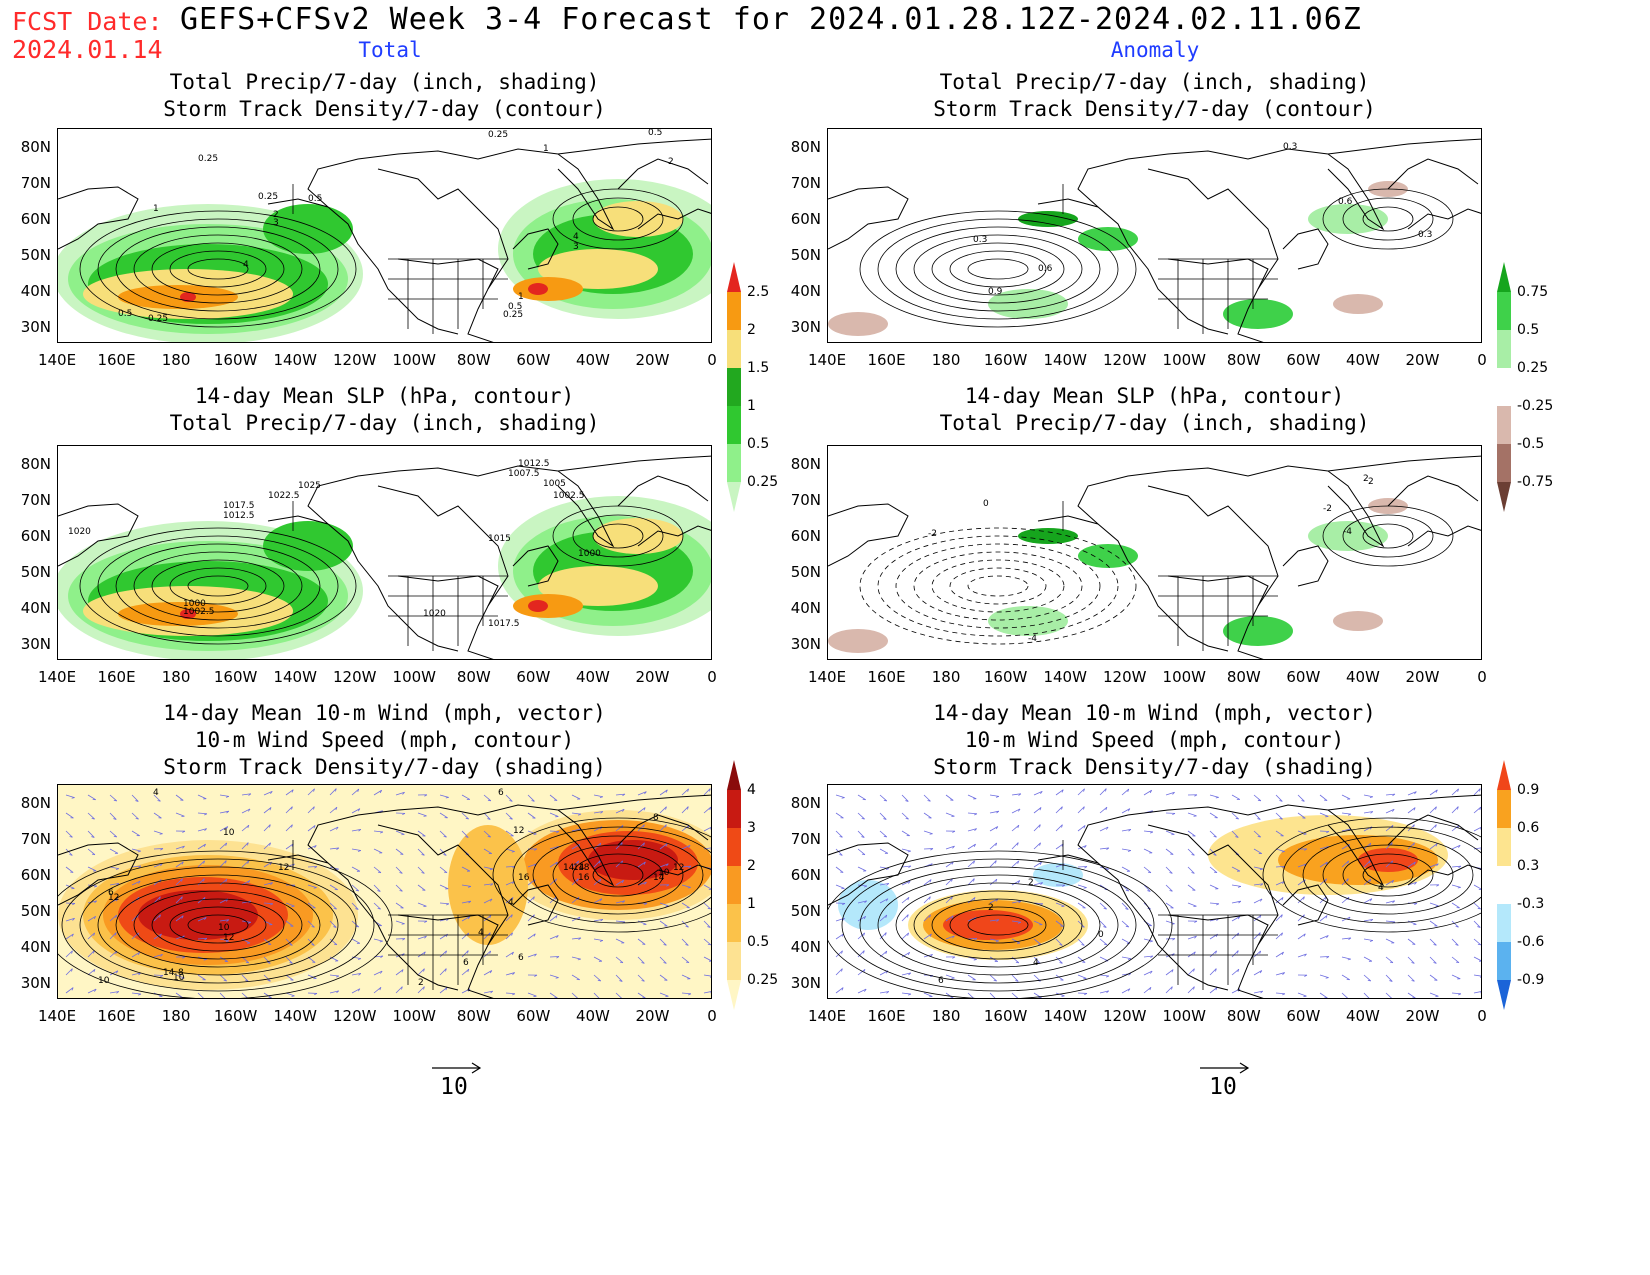 Image resolution: width=1650 pixels, height=1275 pixels. What do you see at coordinates (538, 289) in the screenshot?
I see `shading-red` at bounding box center [538, 289].